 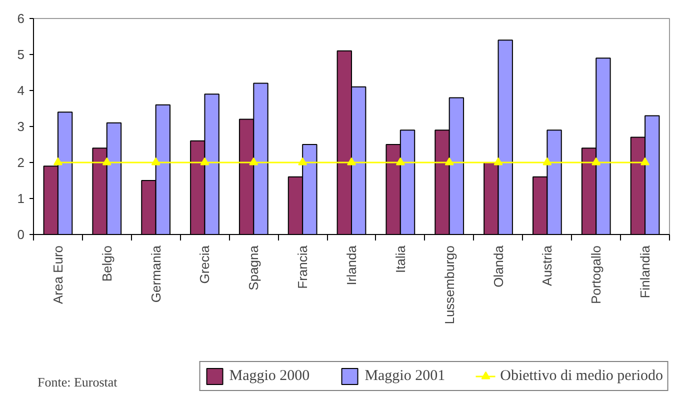 What do you see at coordinates (21, 90) in the screenshot?
I see `y-tick-label: 4` at bounding box center [21, 90].